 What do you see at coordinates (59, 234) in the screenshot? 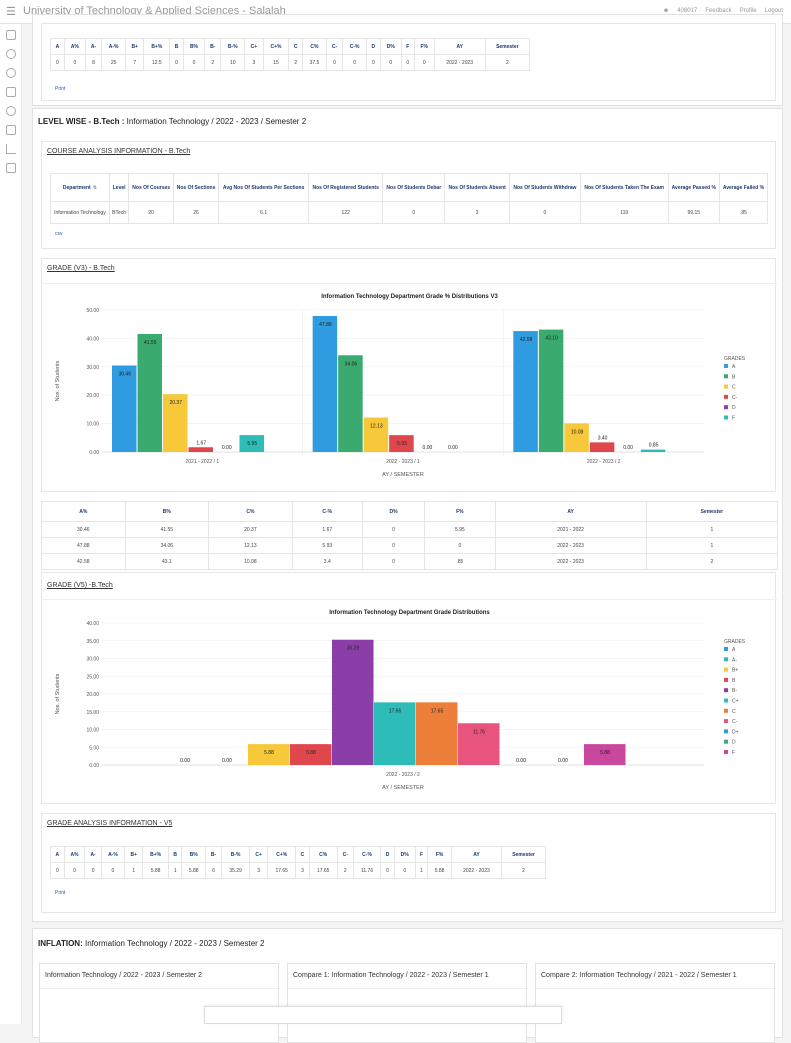
I see `csv-button: csv` at bounding box center [59, 234].